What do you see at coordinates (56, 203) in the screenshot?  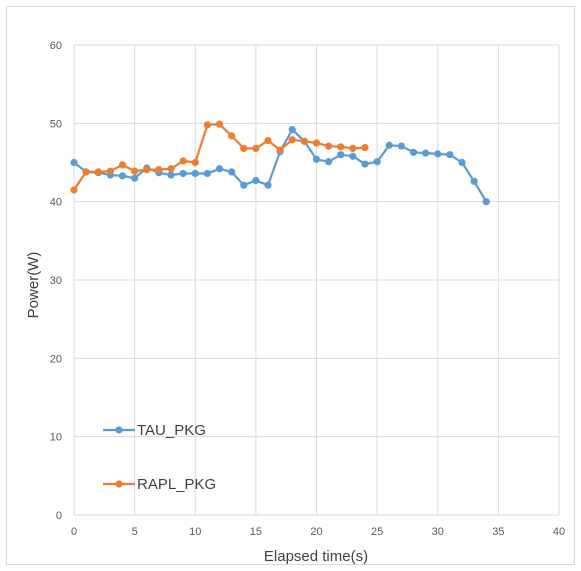 I see `y-tick-label: 40` at bounding box center [56, 203].